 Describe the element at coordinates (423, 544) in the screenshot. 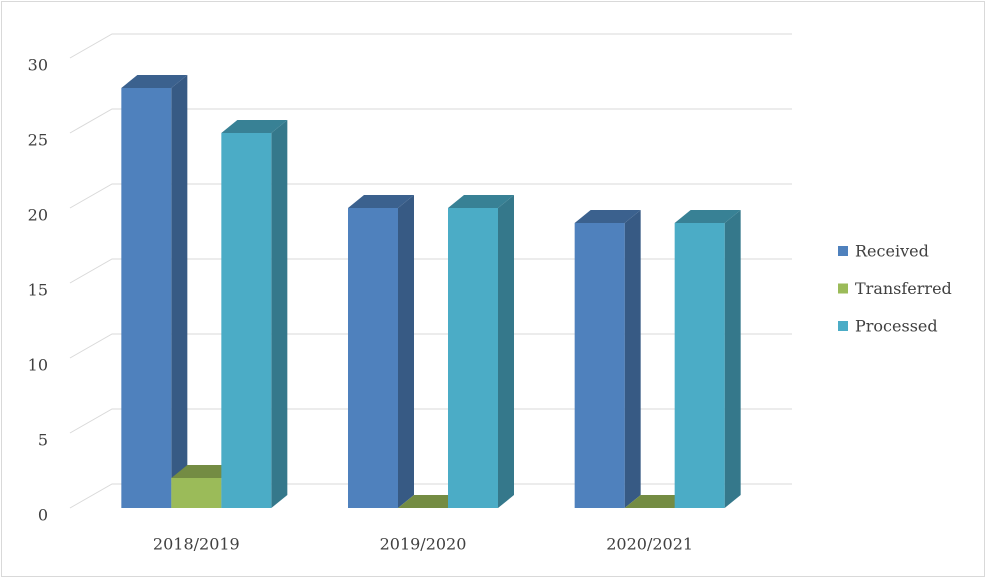

I see `x-tick-label: 2019/2020` at that location.